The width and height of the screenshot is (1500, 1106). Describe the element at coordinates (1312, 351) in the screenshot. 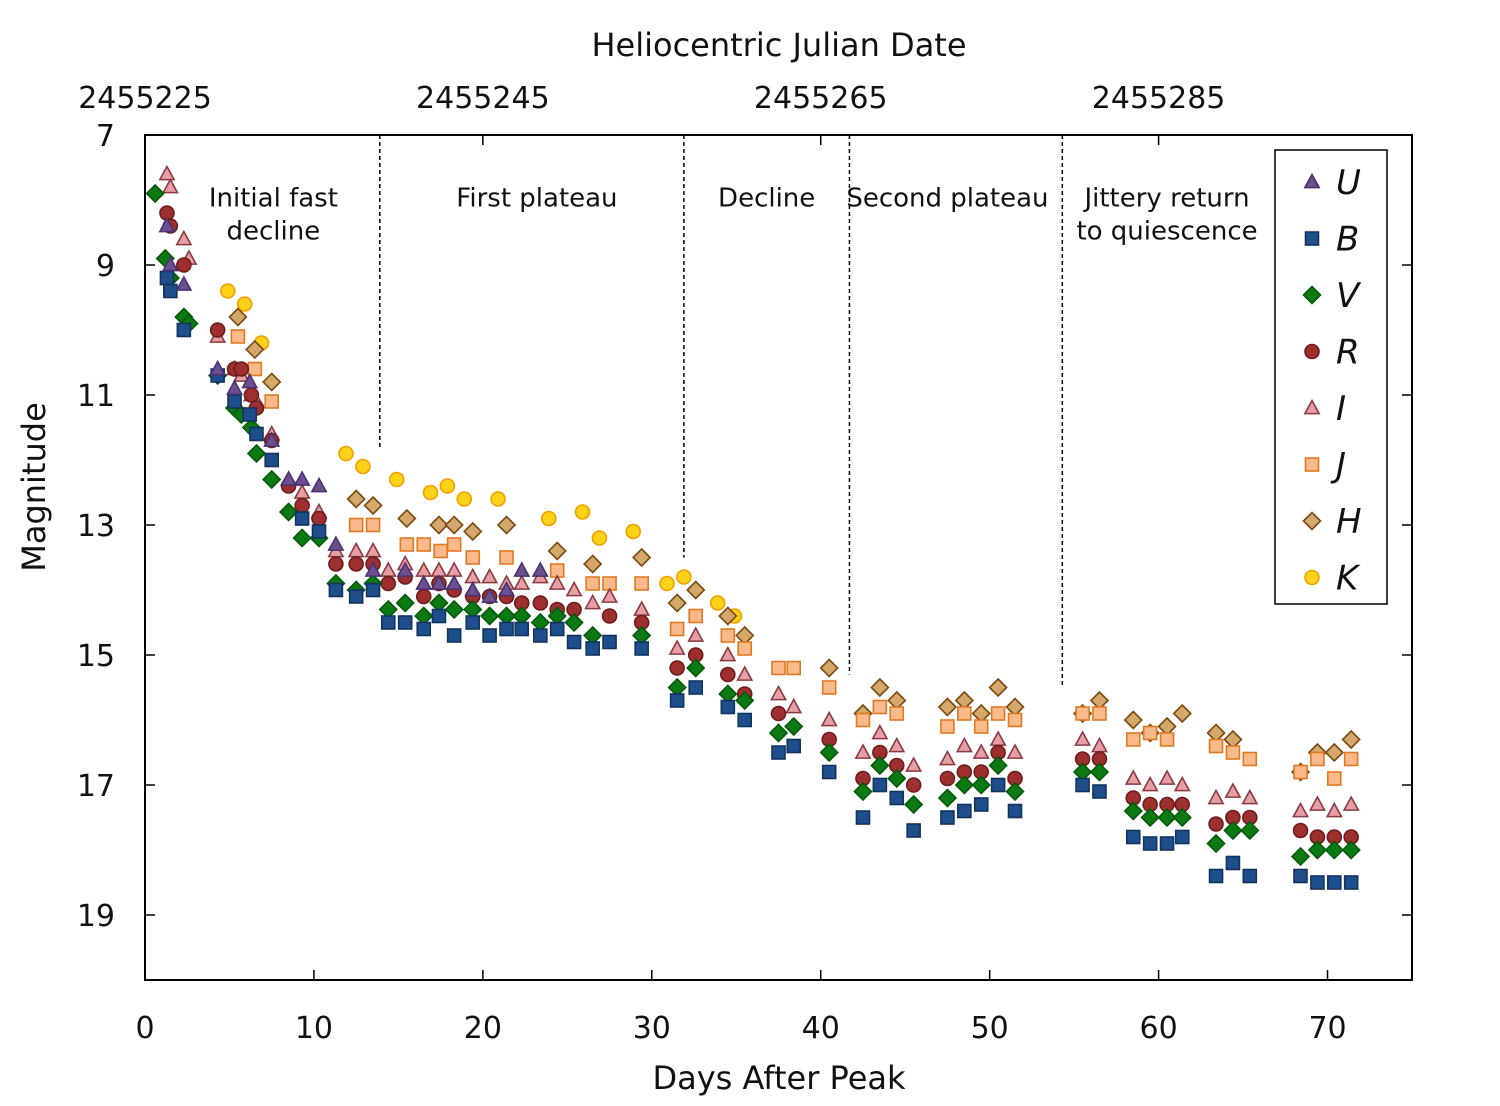

I see `legend-marker-R` at that location.